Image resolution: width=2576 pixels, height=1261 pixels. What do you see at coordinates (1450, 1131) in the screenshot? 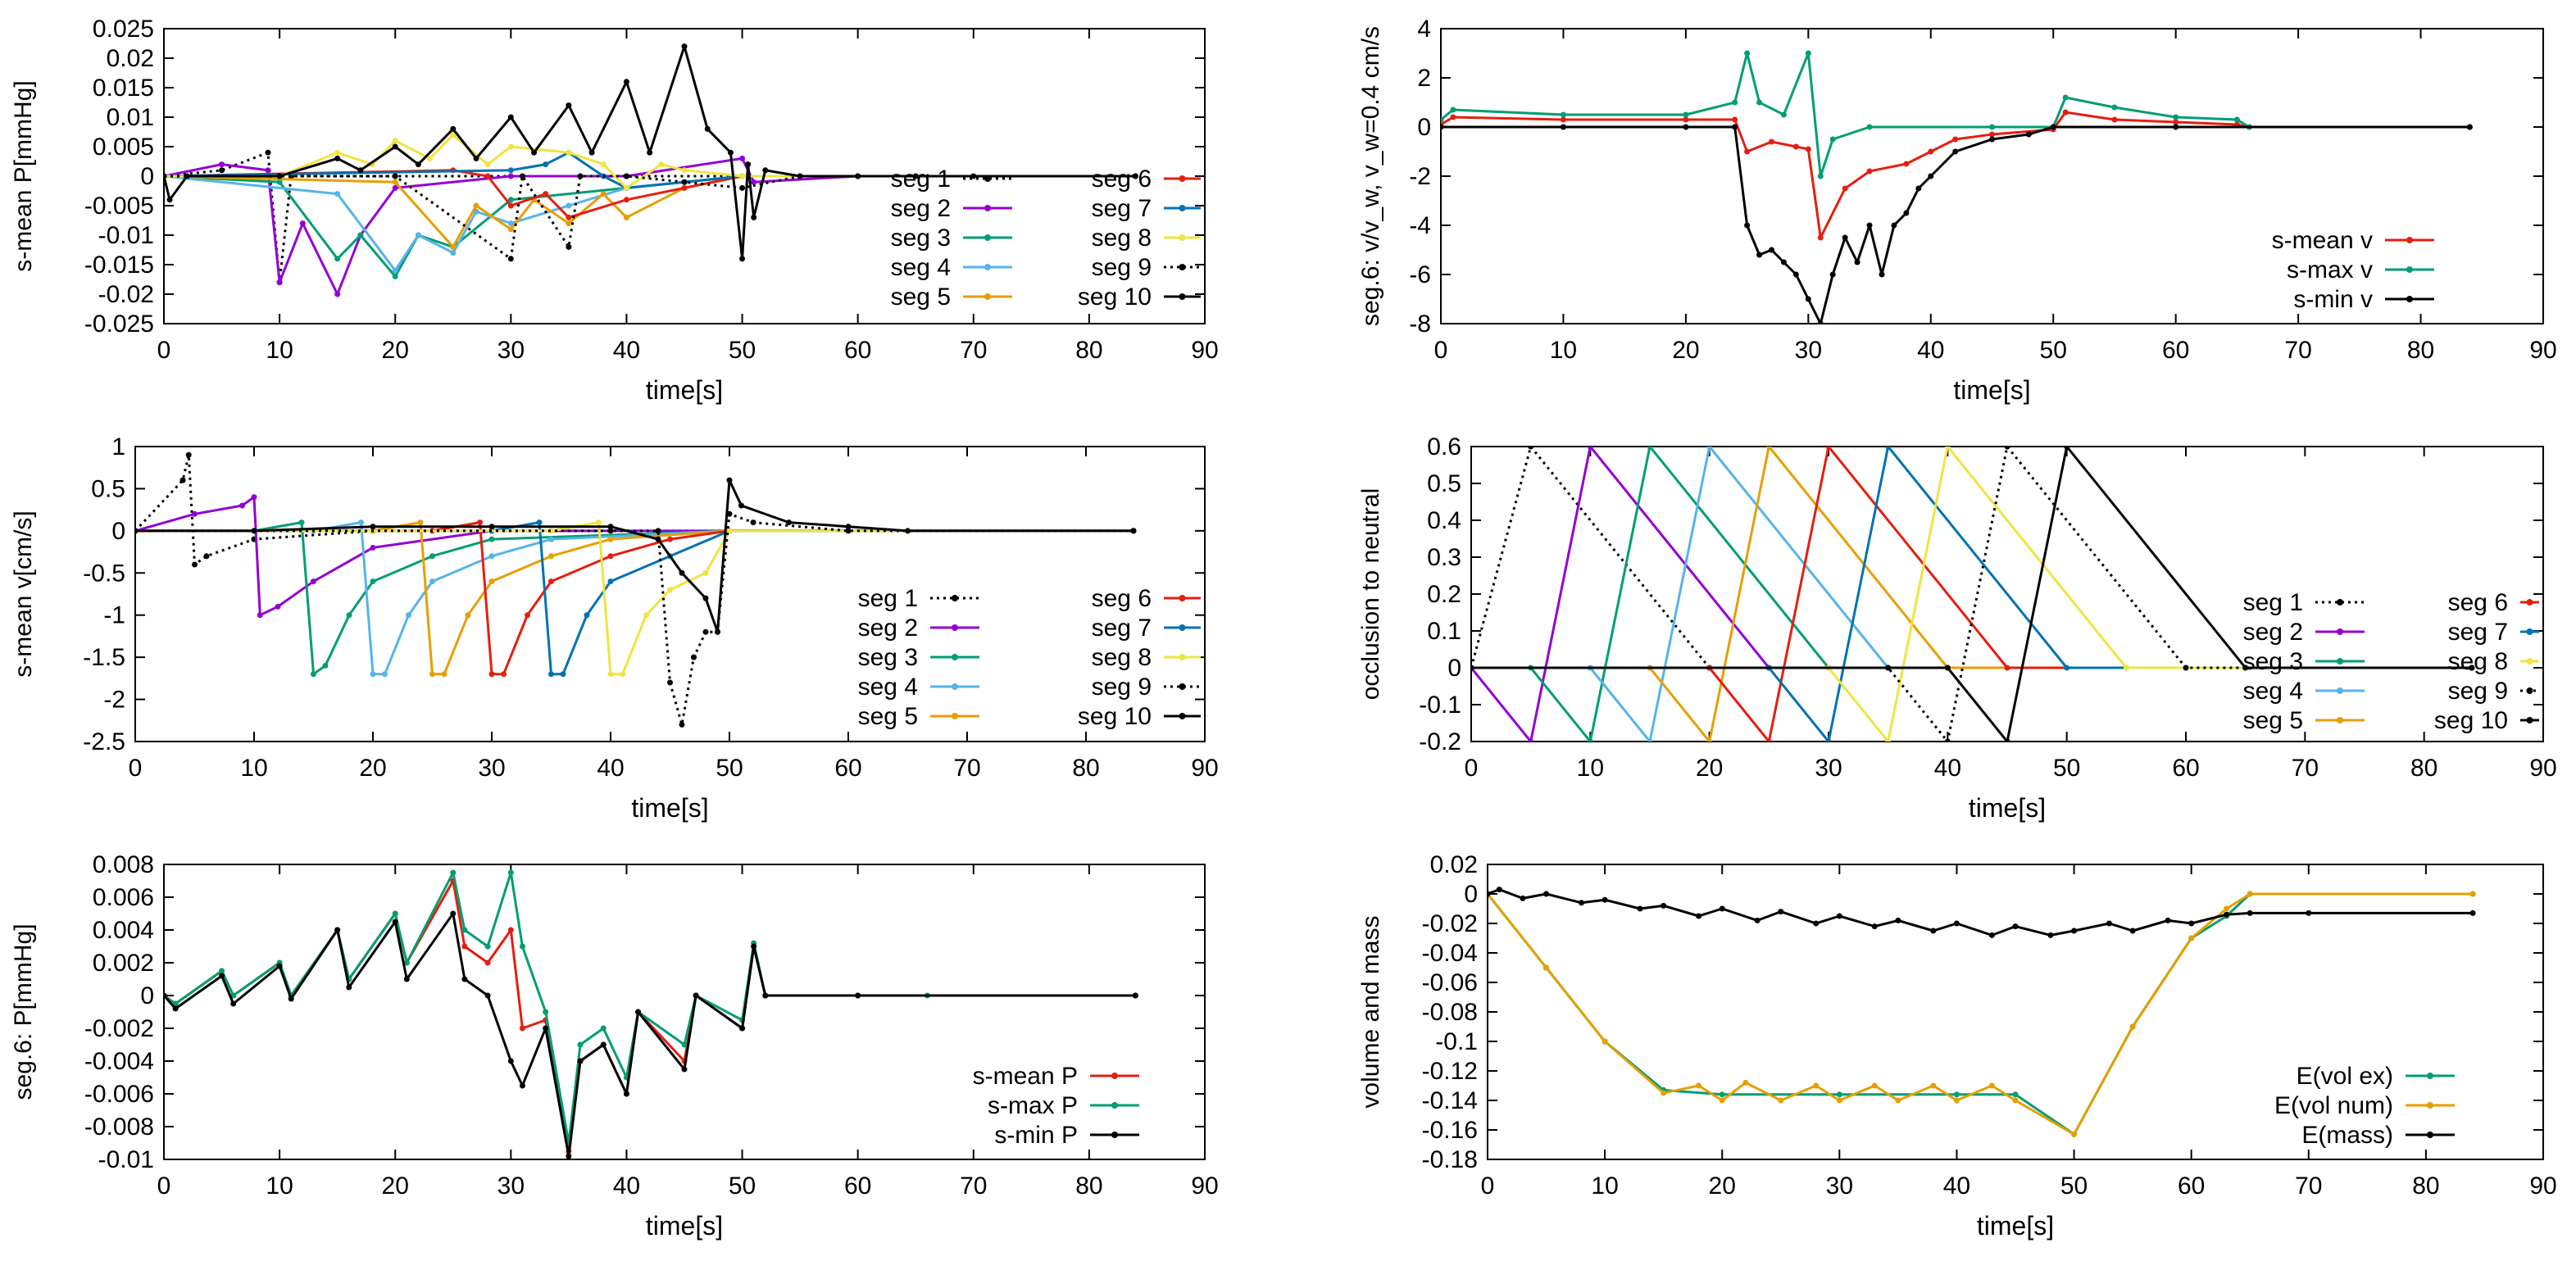
I see `y-tick-label: -0.16` at bounding box center [1450, 1131].